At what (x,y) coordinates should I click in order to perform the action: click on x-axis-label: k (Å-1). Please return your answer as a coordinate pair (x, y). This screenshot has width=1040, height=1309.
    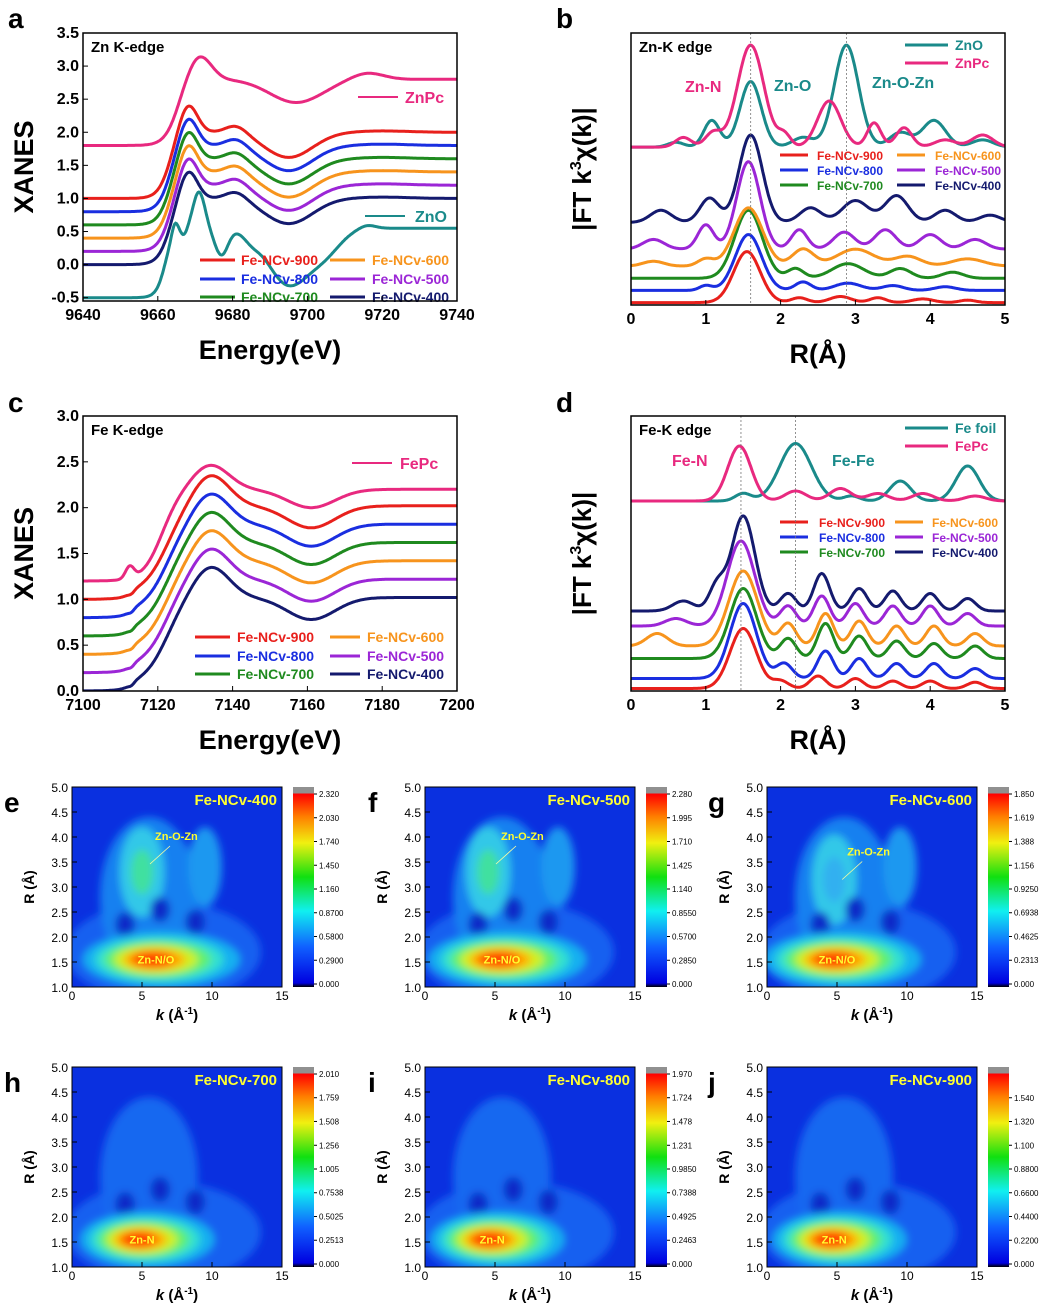
    Looking at the image, I should click on (177, 1015).